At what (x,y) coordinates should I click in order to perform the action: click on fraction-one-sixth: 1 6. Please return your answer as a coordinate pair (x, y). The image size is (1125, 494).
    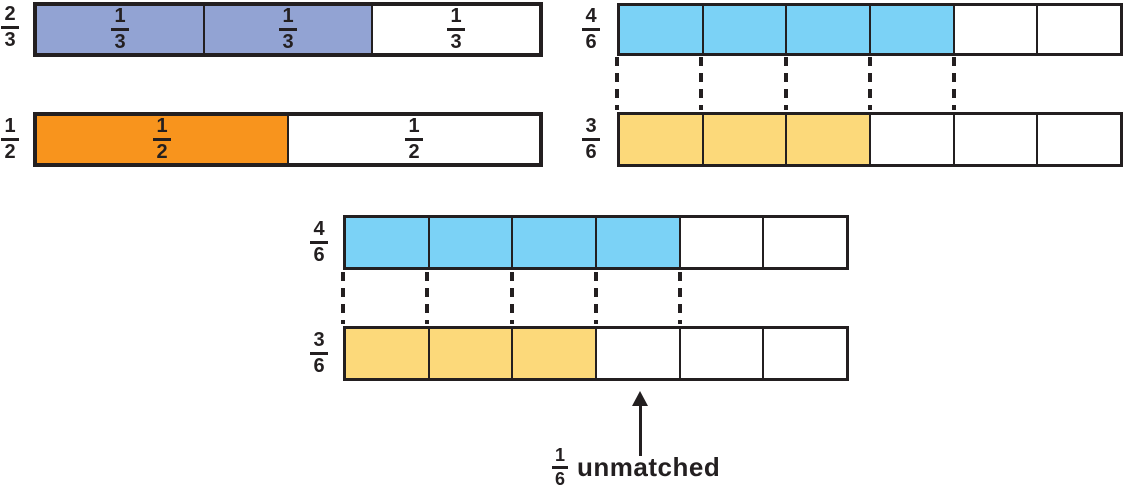
    Looking at the image, I should click on (560, 467).